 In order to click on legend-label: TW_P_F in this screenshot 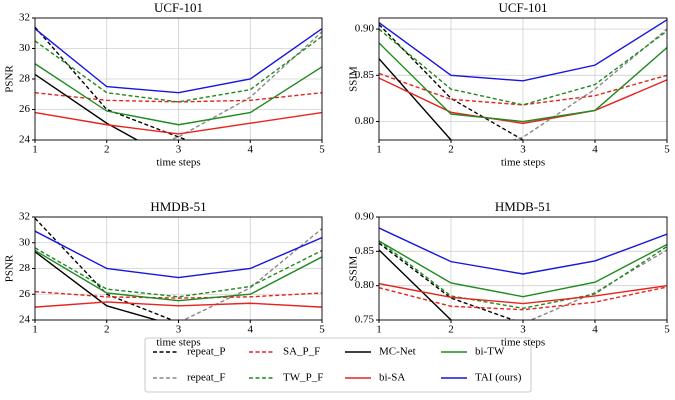, I will do `click(303, 378)`.